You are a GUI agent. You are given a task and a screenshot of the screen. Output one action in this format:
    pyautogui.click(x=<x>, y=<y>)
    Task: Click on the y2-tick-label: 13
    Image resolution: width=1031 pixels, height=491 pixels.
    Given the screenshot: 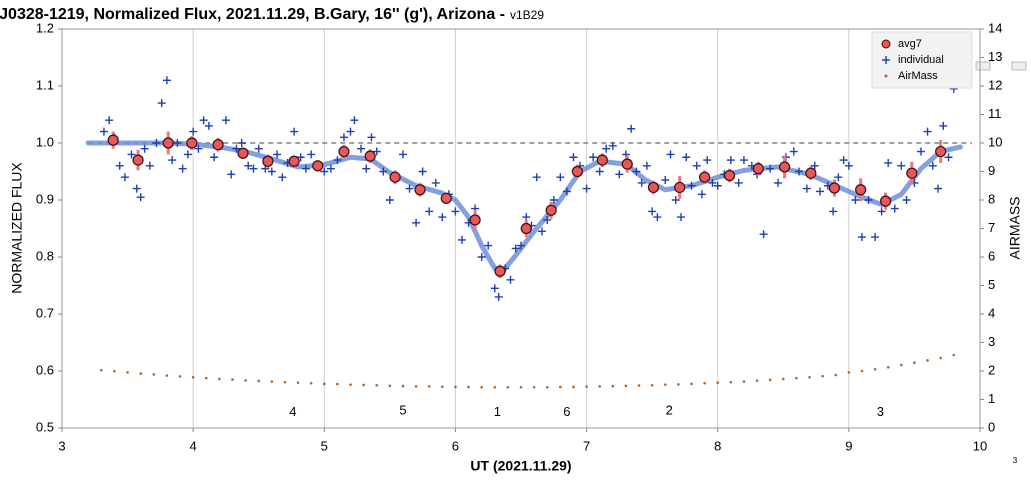 What is the action you would take?
    pyautogui.click(x=995, y=56)
    